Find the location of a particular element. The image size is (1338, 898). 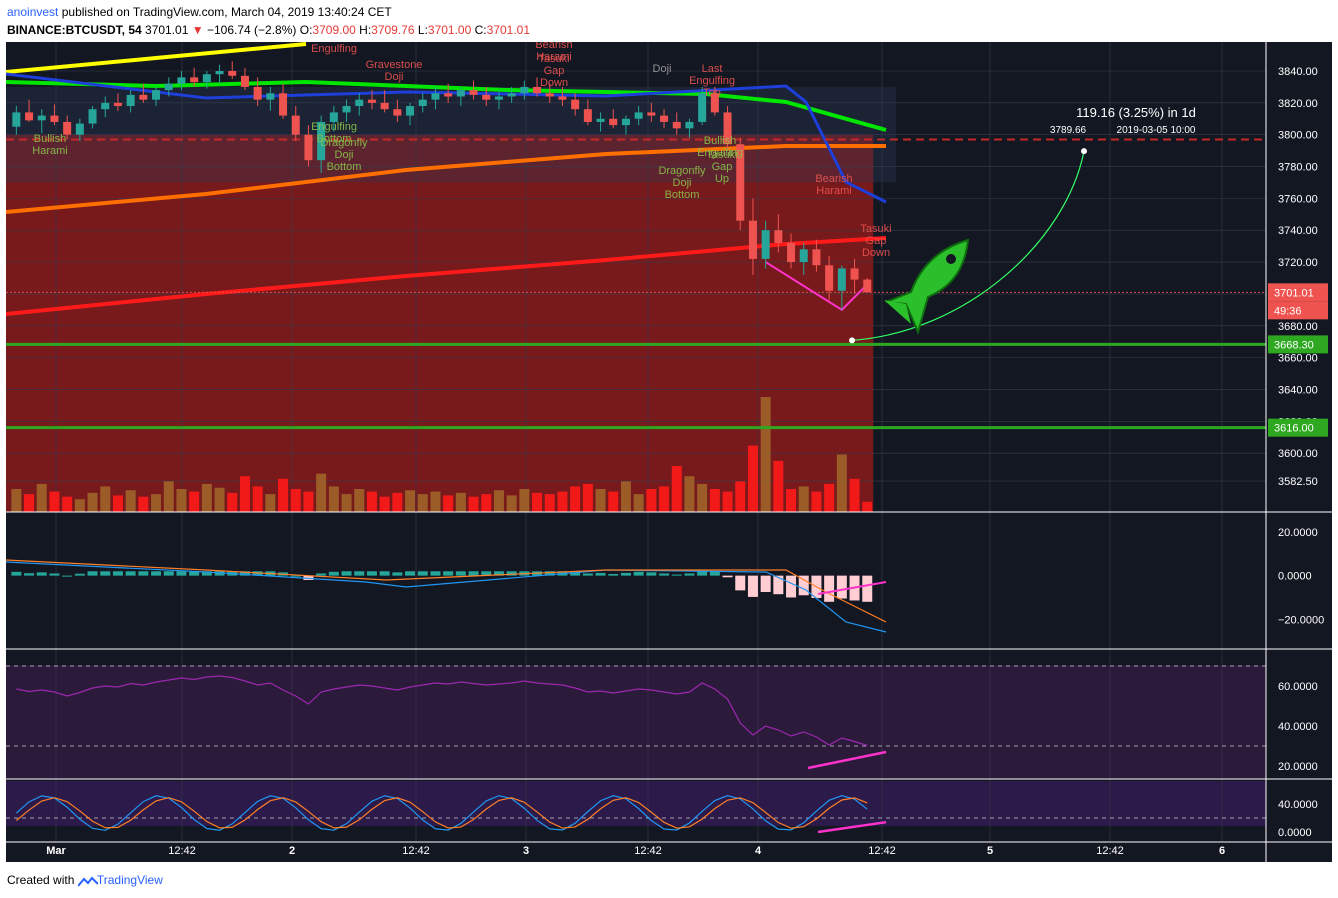

pattern-label: Top is located at coordinates (712, 93).